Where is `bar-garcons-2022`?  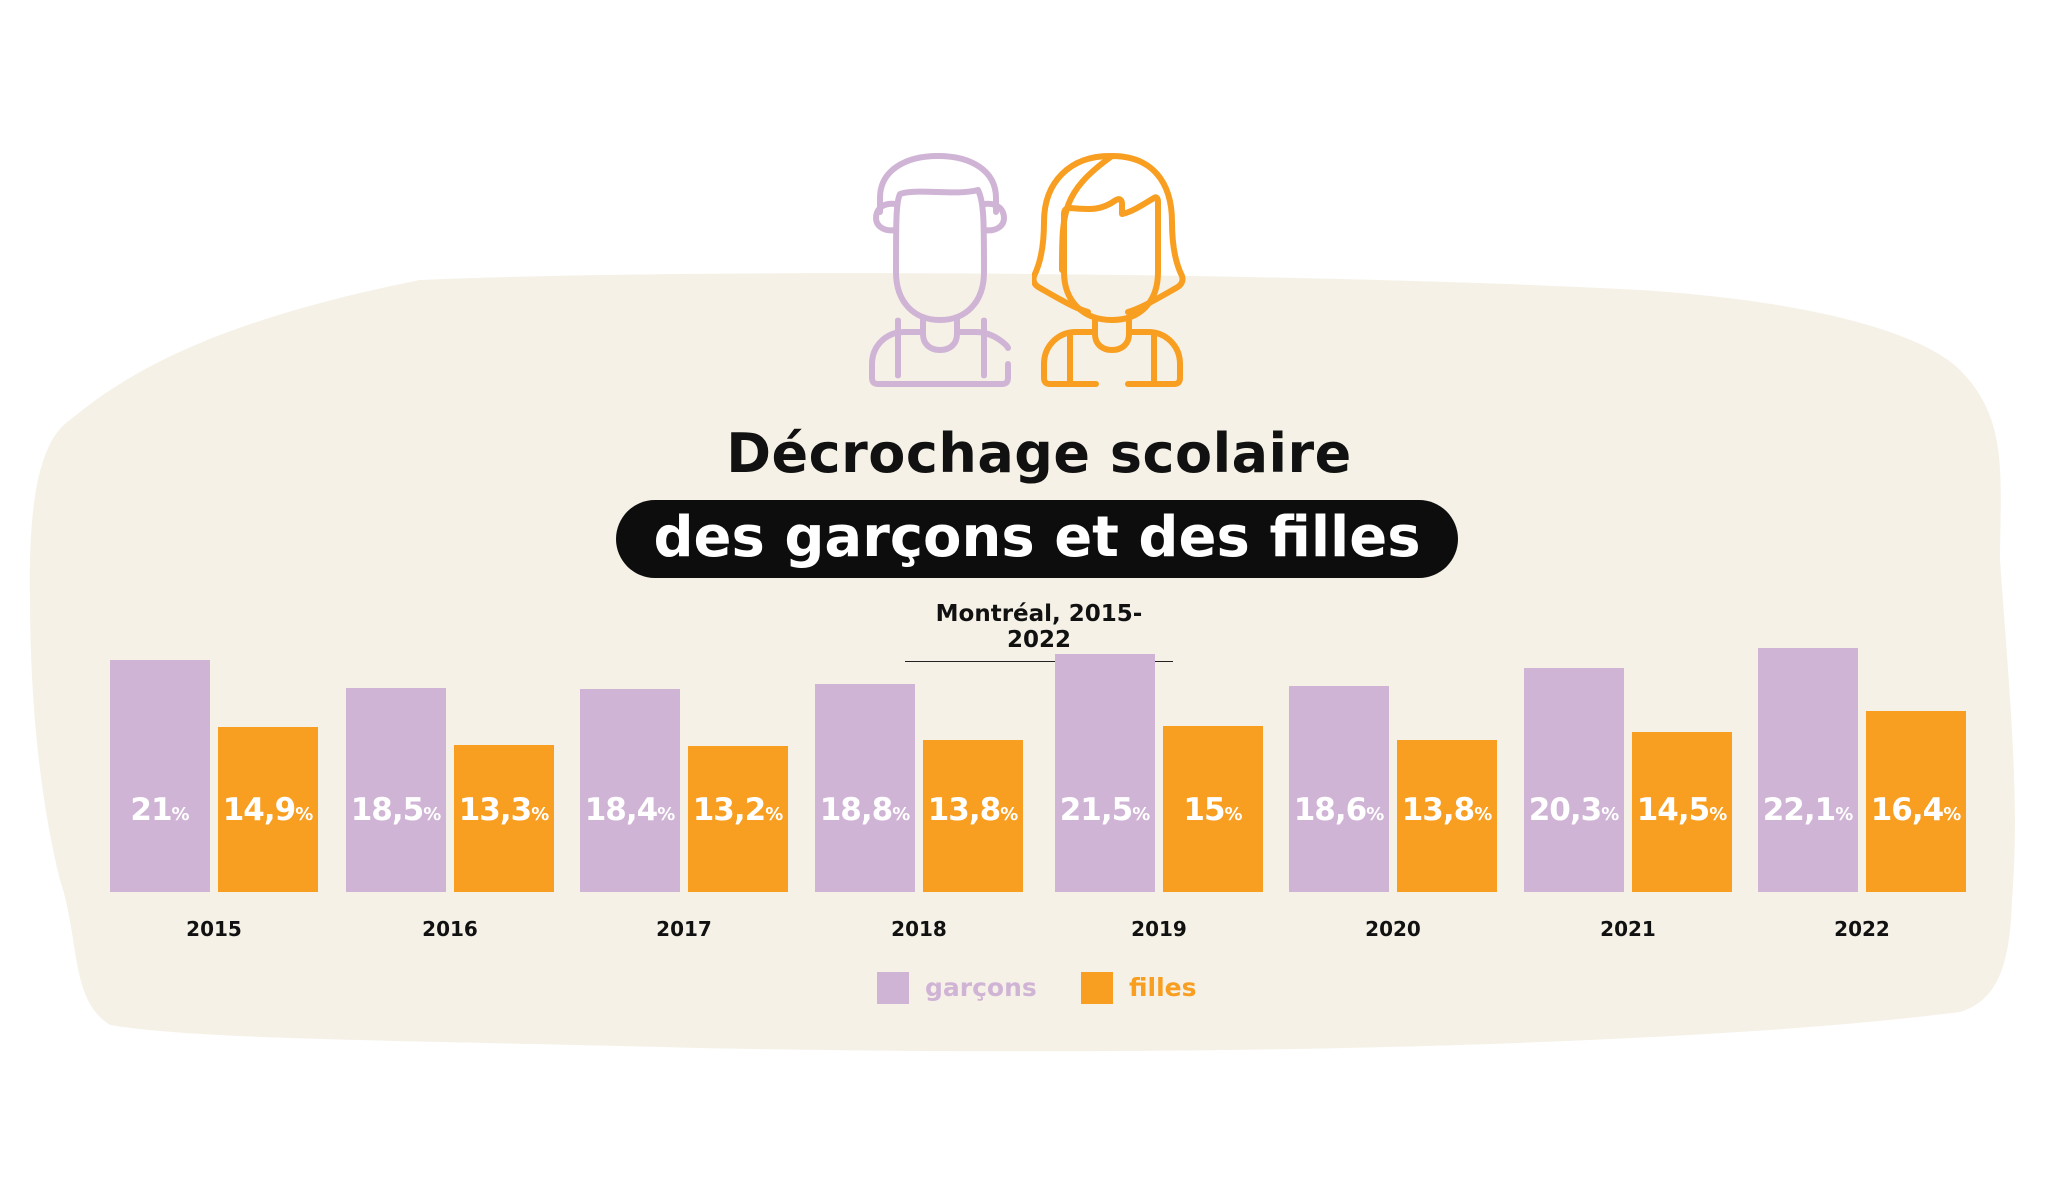
bar-garcons-2022 is located at coordinates (1808, 769).